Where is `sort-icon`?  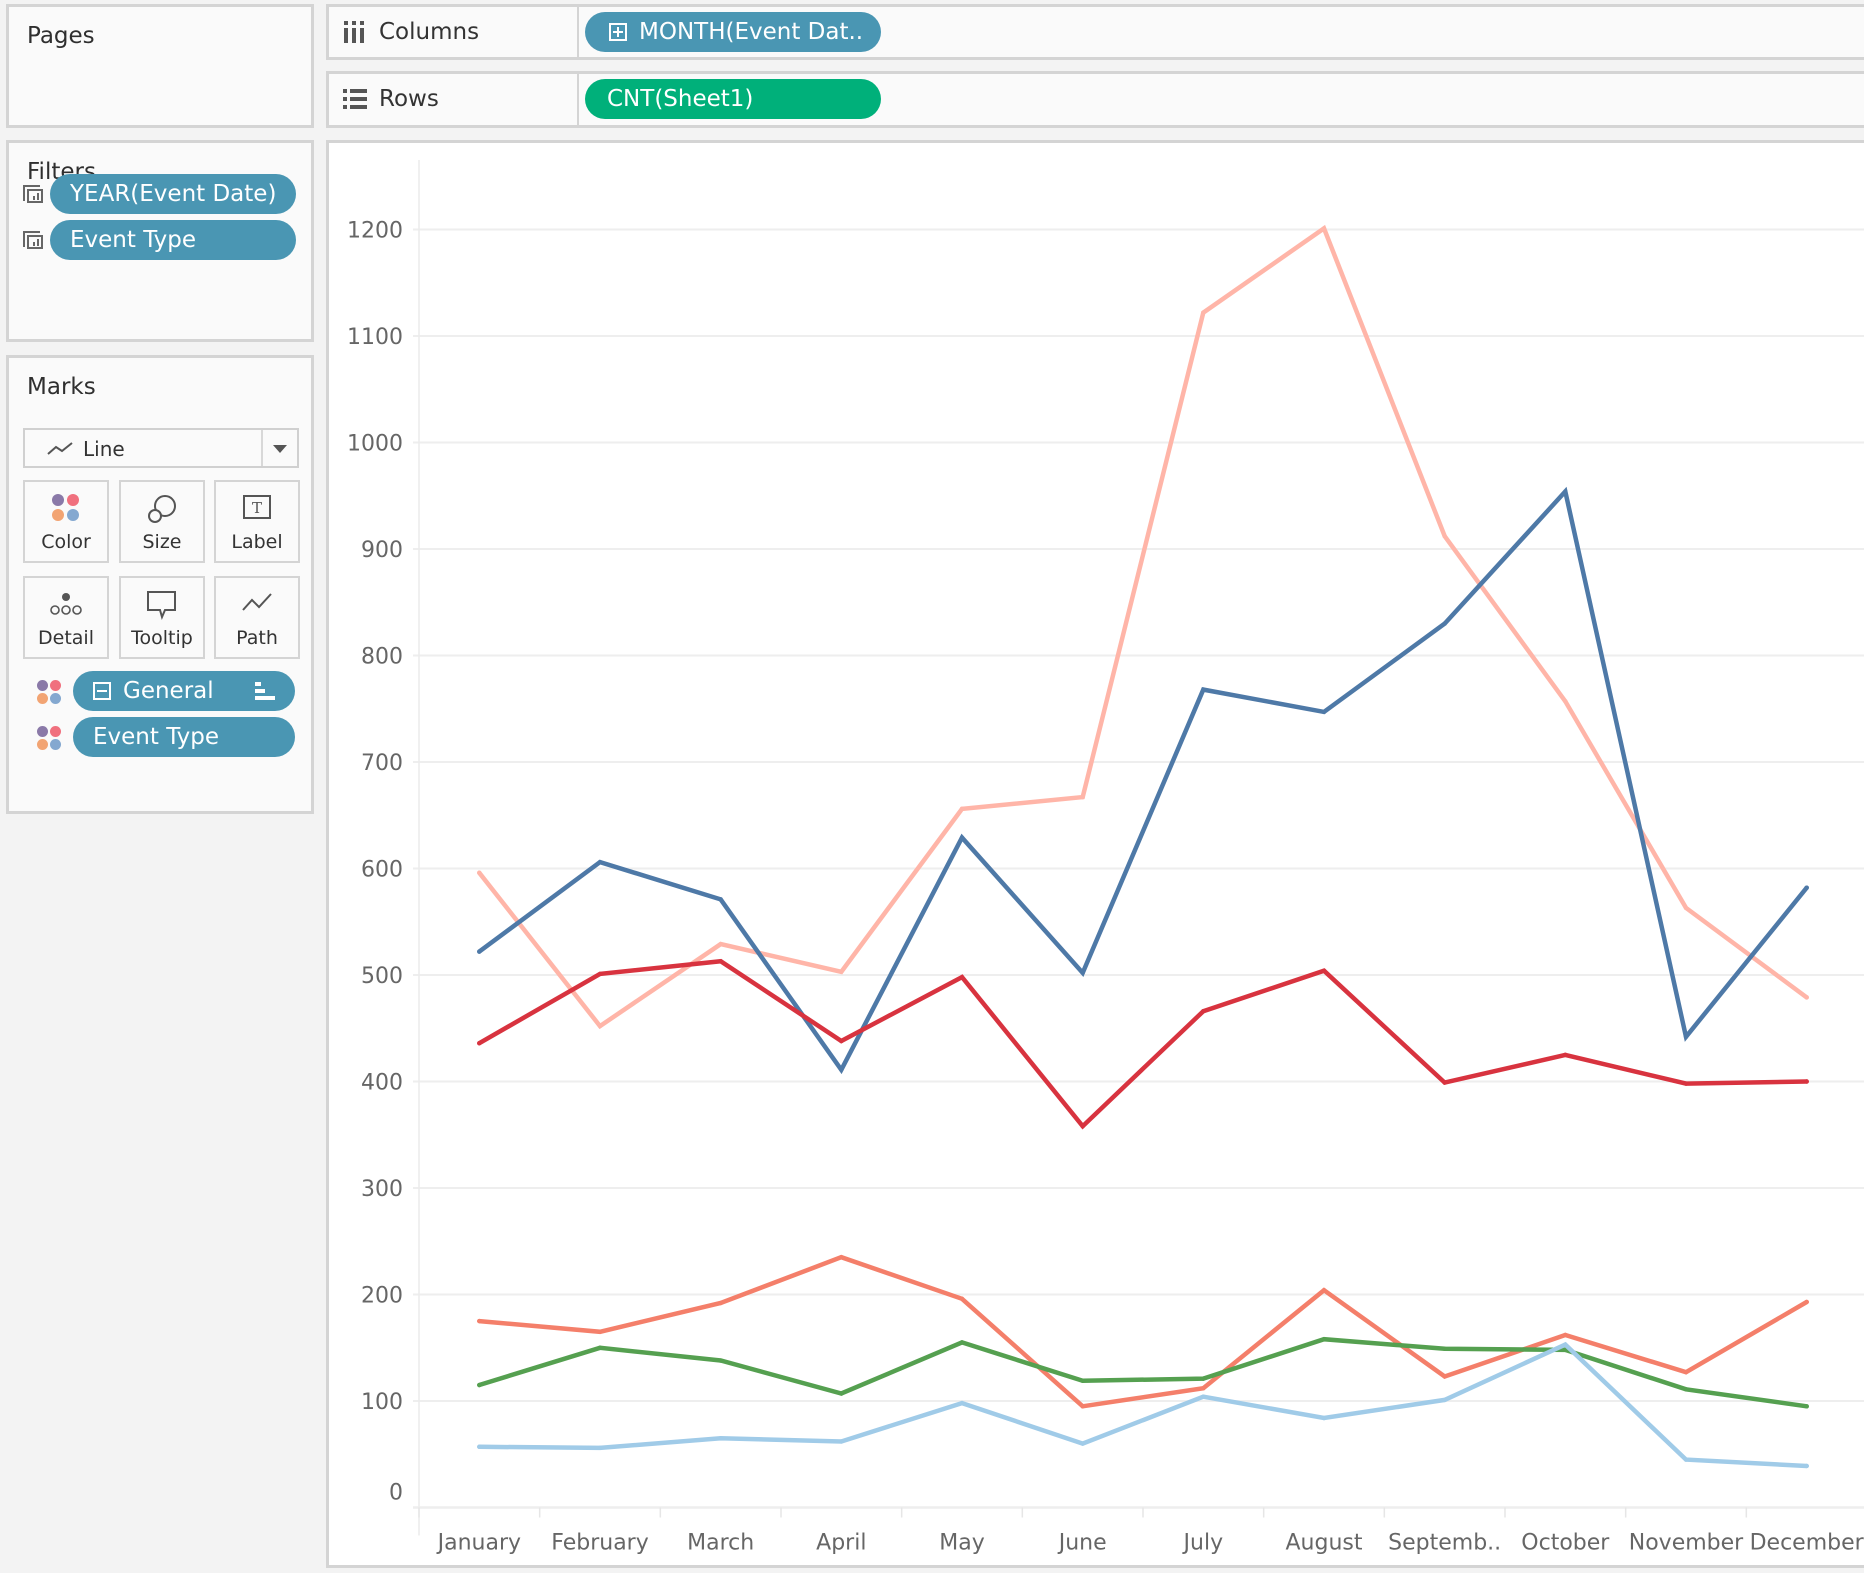
sort-icon is located at coordinates (265, 691).